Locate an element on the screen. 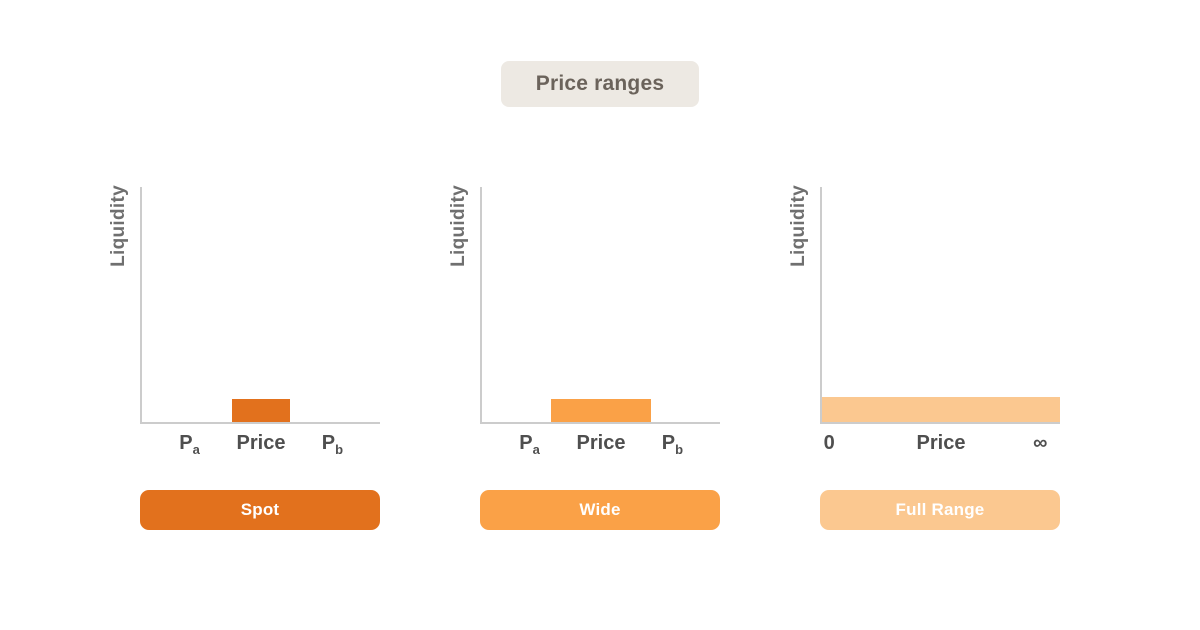 The width and height of the screenshot is (1200, 630). spot-plot-area: Liquidity Pa Price Pb is located at coordinates (244, 320).